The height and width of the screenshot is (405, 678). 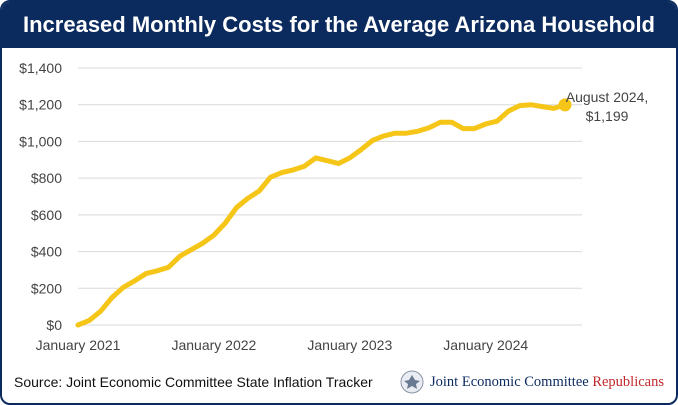 I want to click on annotation-line-1: August 2024,, so click(x=607, y=97).